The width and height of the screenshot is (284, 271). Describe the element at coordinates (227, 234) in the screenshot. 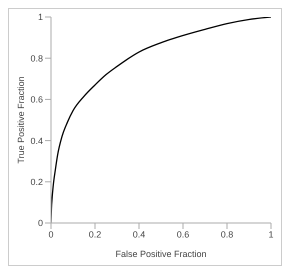

I see `x-tick-label: 0.8` at that location.